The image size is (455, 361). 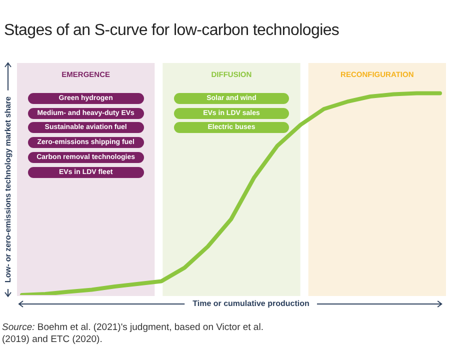 What do you see at coordinates (172, 31) in the screenshot?
I see `chart-title: Stages of an S-curve for low-carbon technologies` at bounding box center [172, 31].